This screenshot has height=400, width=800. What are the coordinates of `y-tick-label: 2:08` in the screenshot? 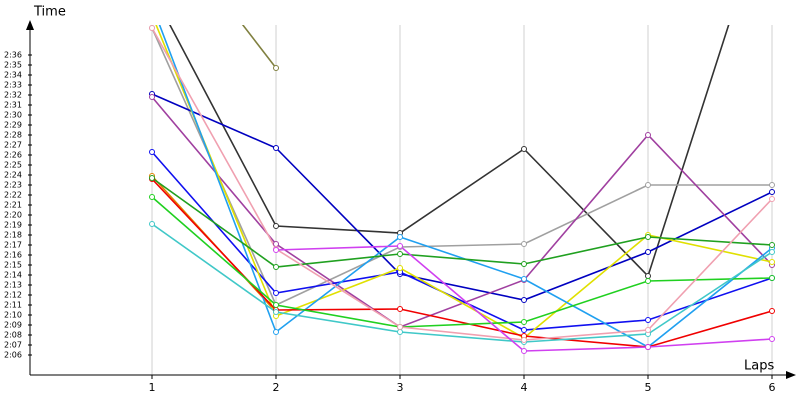 It's located at (13, 335).